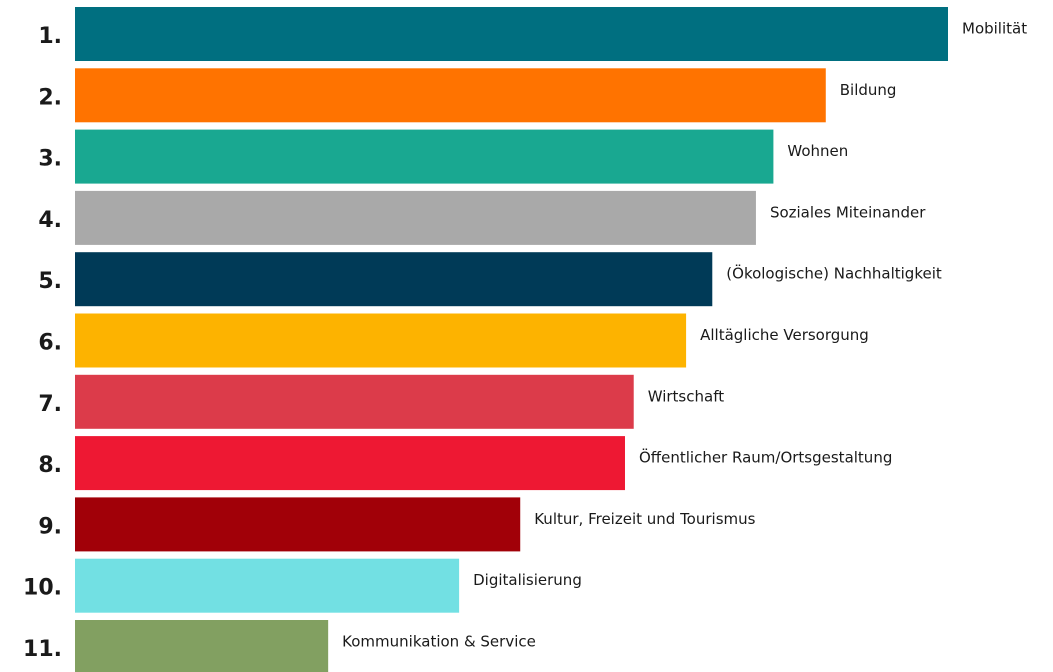 The height and width of the screenshot is (672, 1053). What do you see at coordinates (50, 526) in the screenshot?
I see `rank-label: 9.` at bounding box center [50, 526].